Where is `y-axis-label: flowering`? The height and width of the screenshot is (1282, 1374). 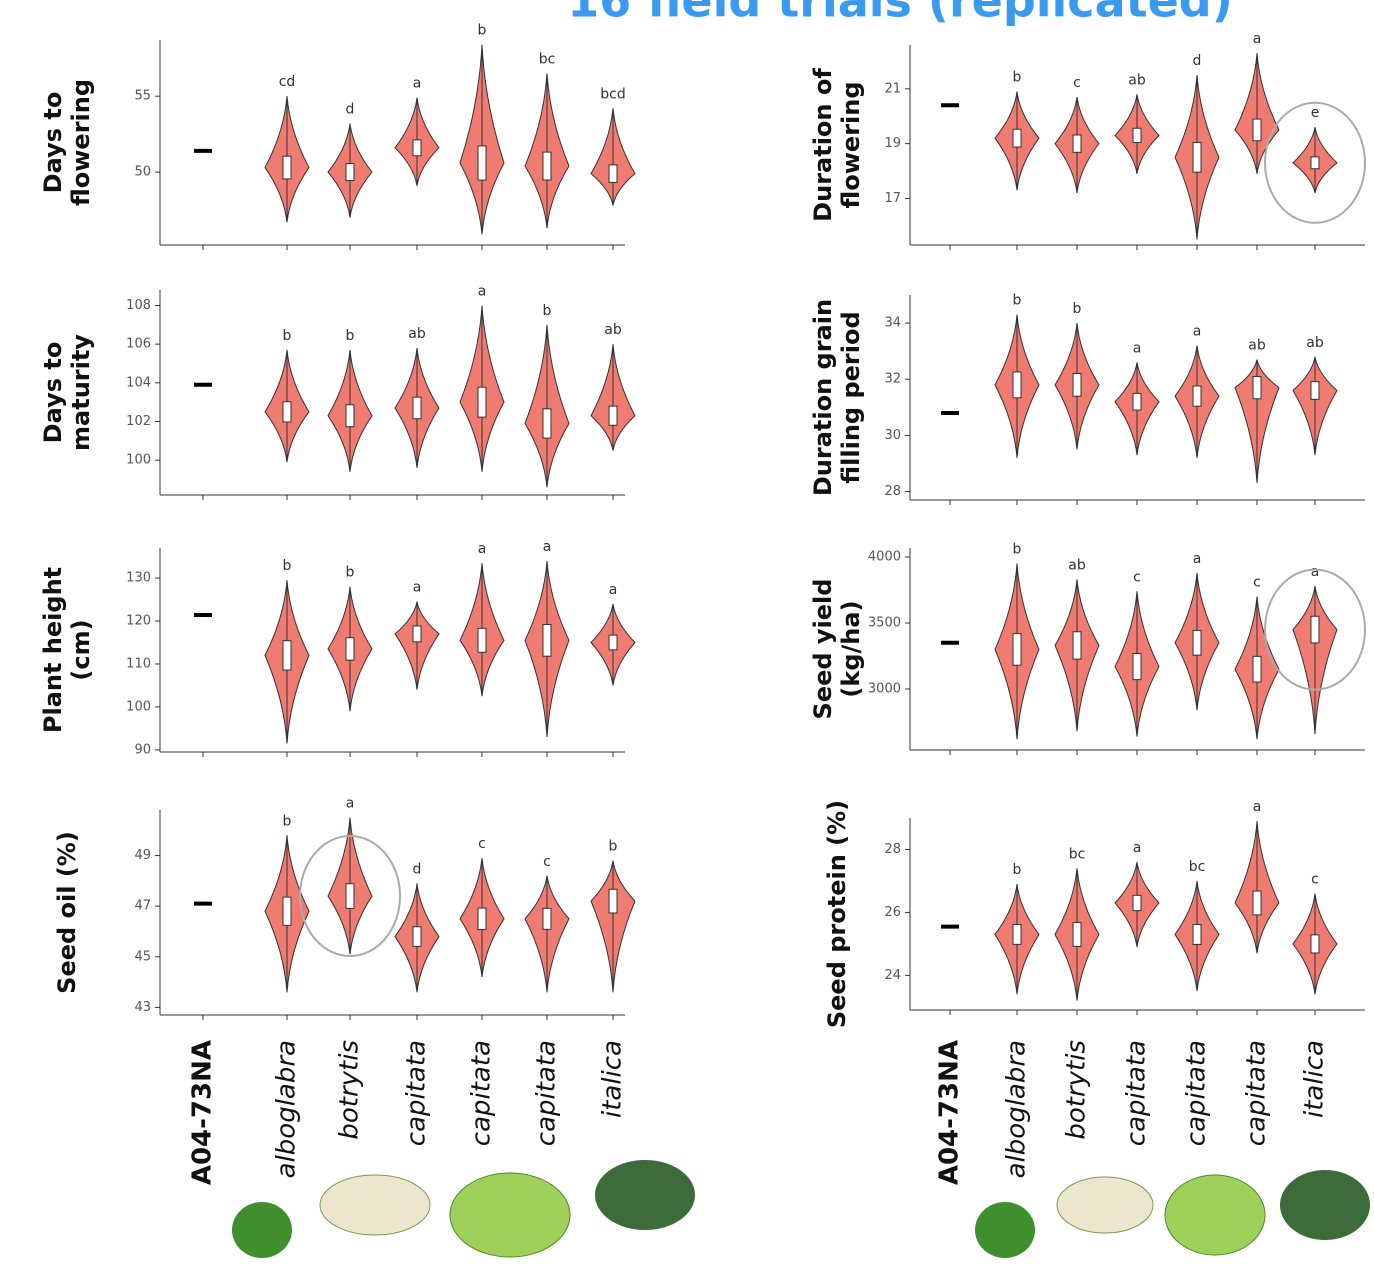 y-axis-label: flowering is located at coordinates (81, 142).